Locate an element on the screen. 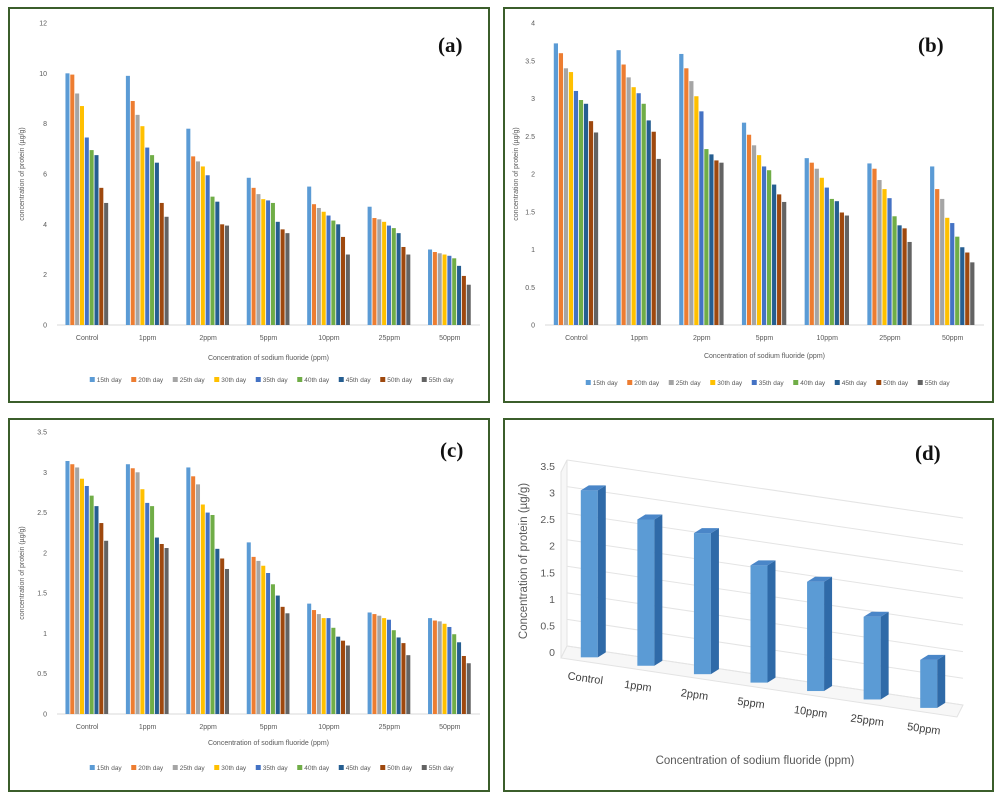 This screenshot has height=800, width=1004. legend-label: 50th day is located at coordinates (896, 383).